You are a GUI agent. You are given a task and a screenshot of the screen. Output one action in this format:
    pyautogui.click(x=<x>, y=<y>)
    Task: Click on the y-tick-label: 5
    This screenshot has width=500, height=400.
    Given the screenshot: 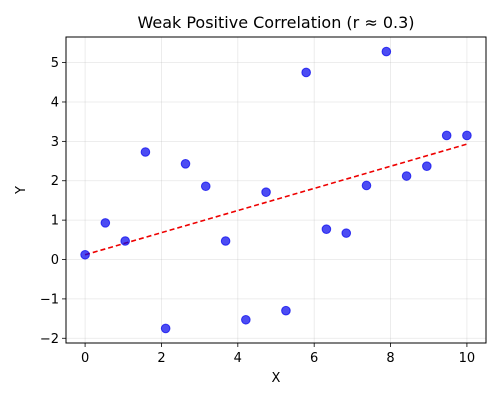 What is the action you would take?
    pyautogui.click(x=55, y=63)
    